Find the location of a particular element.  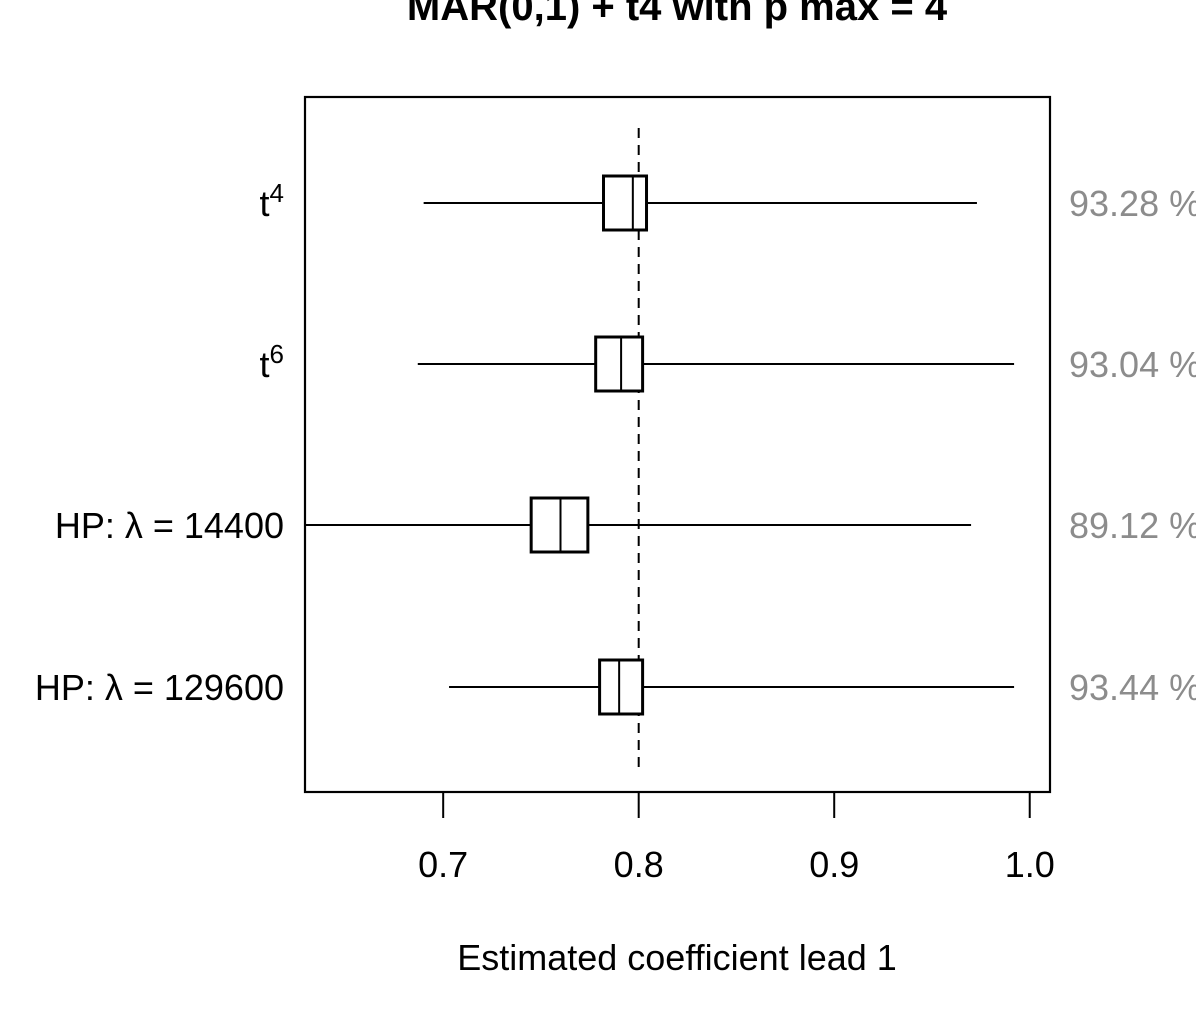

row-label: HP: λ = 14400 is located at coordinates (169, 525).